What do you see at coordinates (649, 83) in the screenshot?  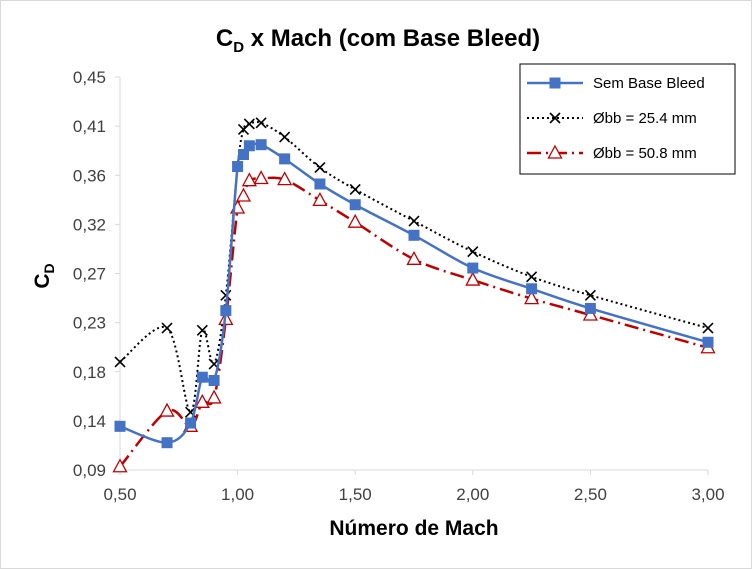 I see `legend-label-0: Sem Base Bleed` at bounding box center [649, 83].